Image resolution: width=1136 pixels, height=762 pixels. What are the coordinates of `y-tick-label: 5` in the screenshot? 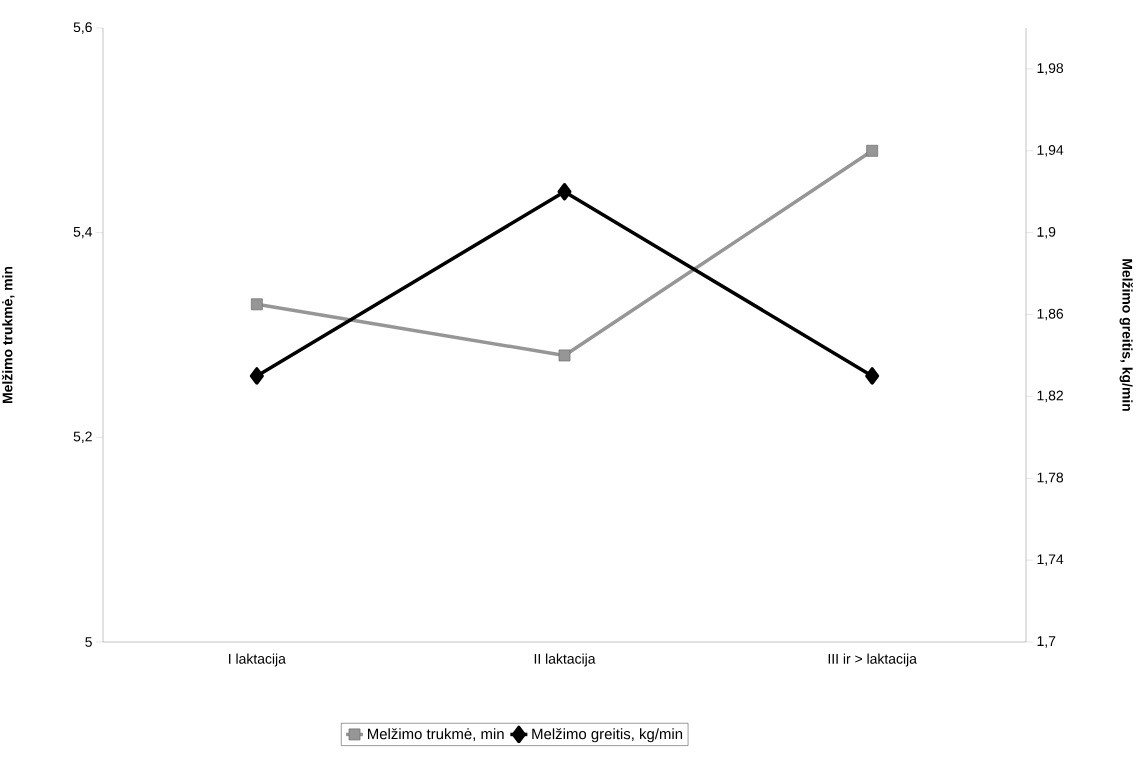 It's located at (88, 642).